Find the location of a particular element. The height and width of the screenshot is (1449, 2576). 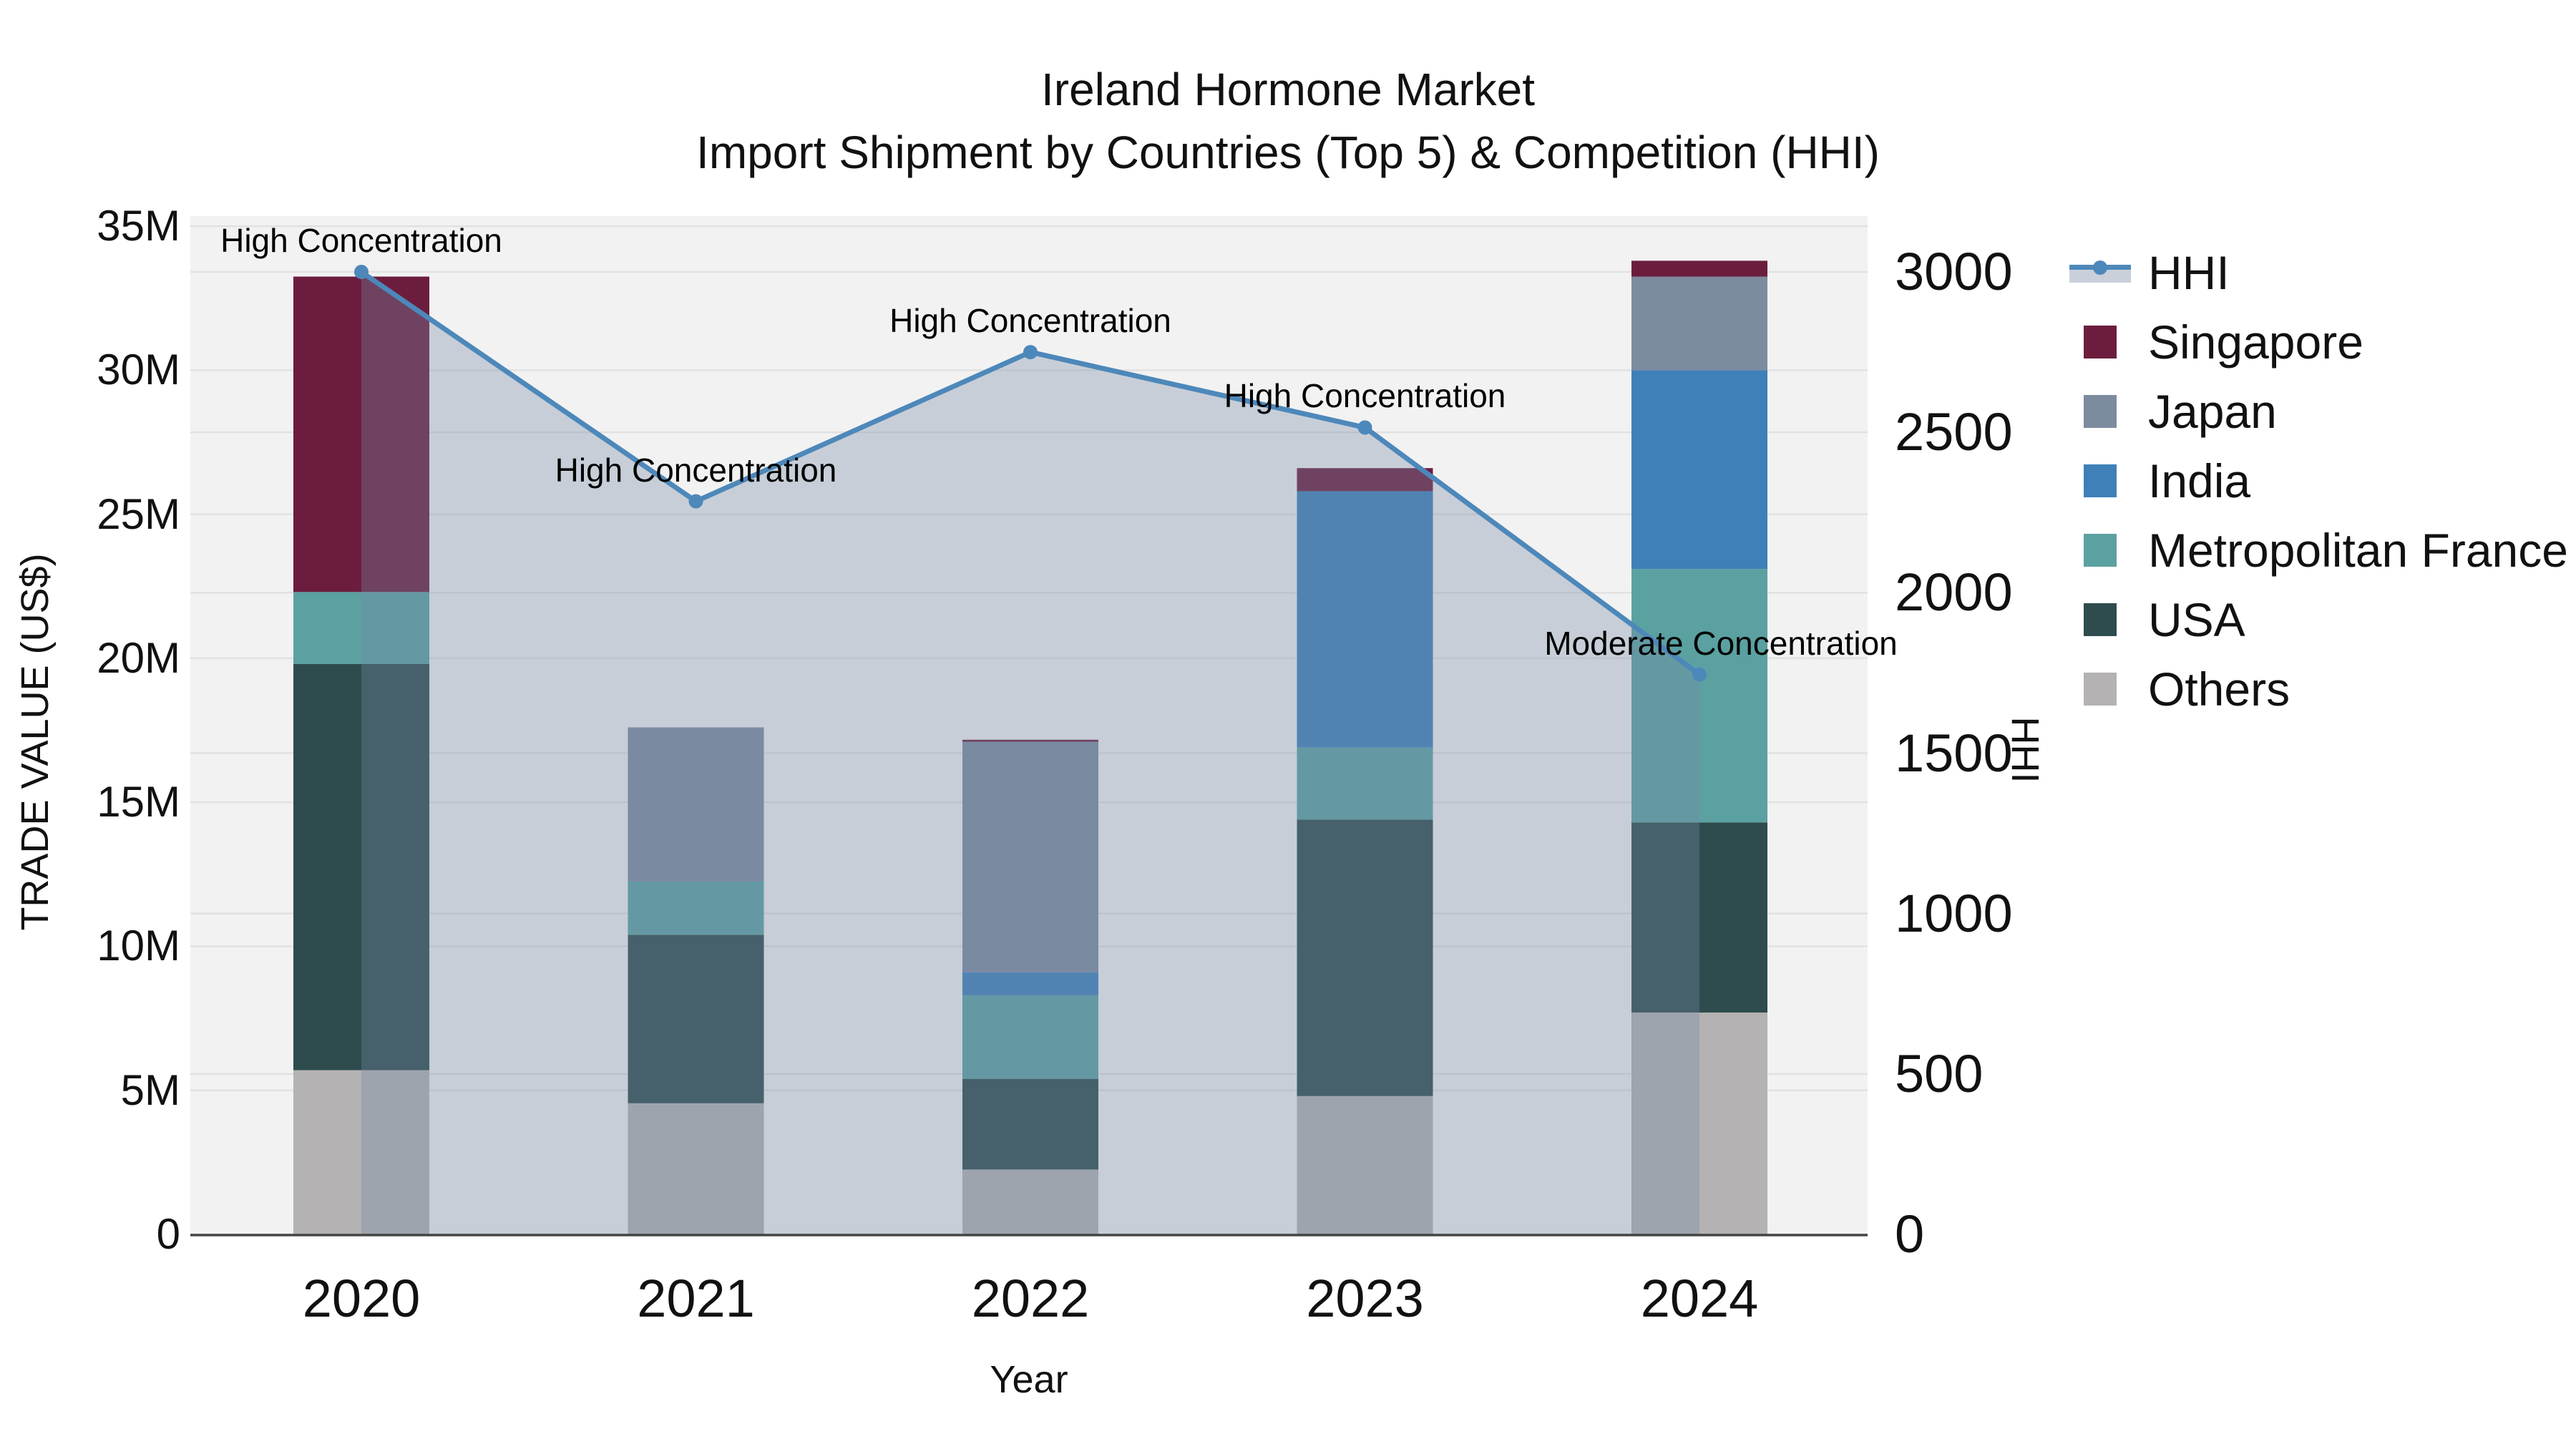

bar-segment-2023-metropolitan-france is located at coordinates (1365, 783).